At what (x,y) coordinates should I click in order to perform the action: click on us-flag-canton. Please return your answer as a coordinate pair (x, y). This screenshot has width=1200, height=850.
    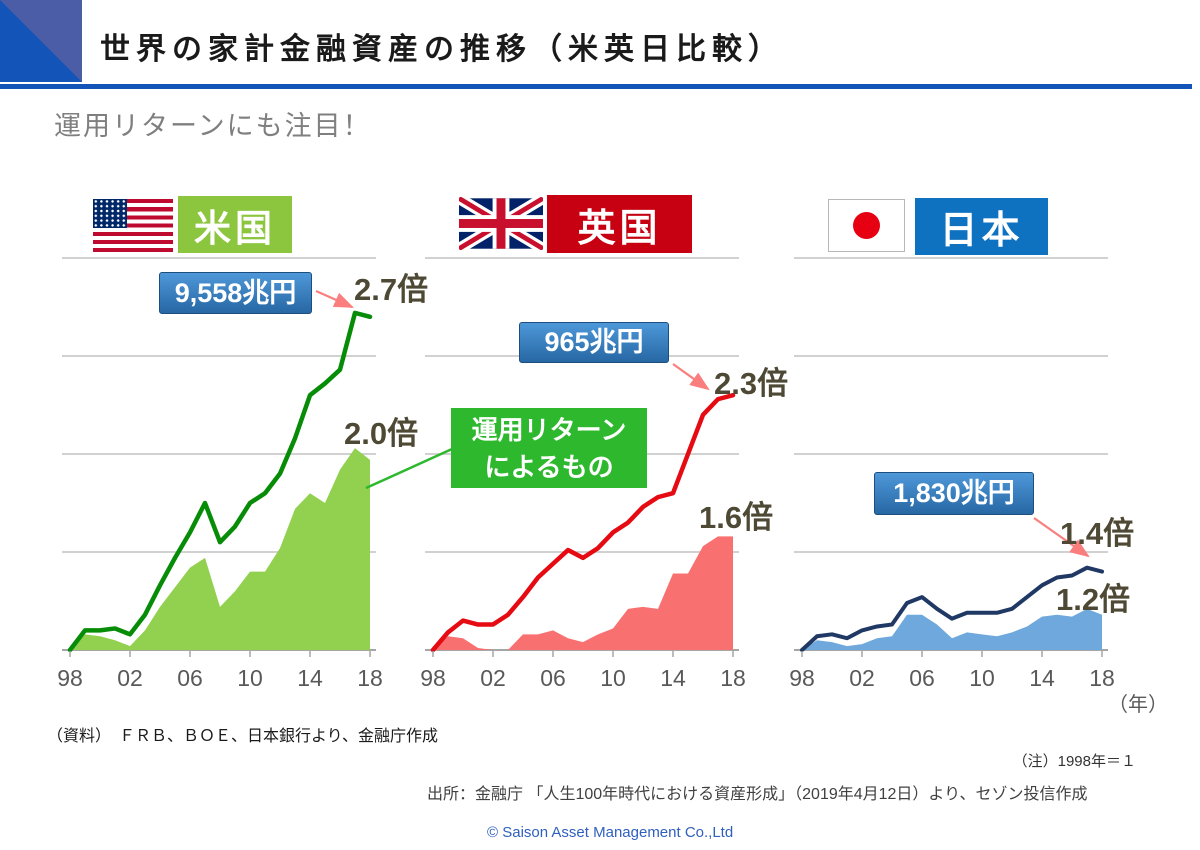
    Looking at the image, I should click on (110, 213).